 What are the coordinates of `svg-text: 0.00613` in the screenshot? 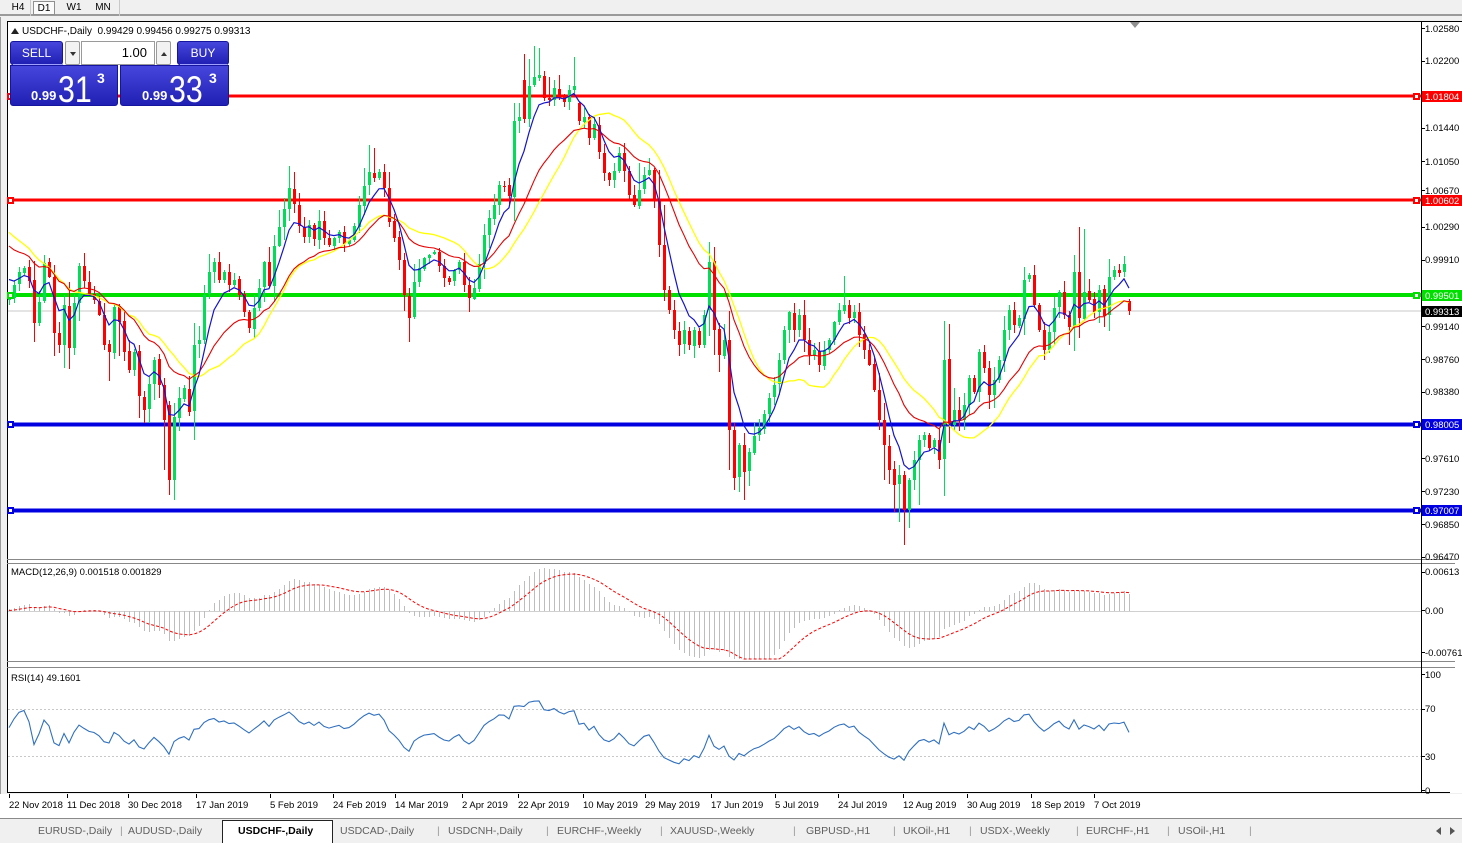 It's located at (1442, 572).